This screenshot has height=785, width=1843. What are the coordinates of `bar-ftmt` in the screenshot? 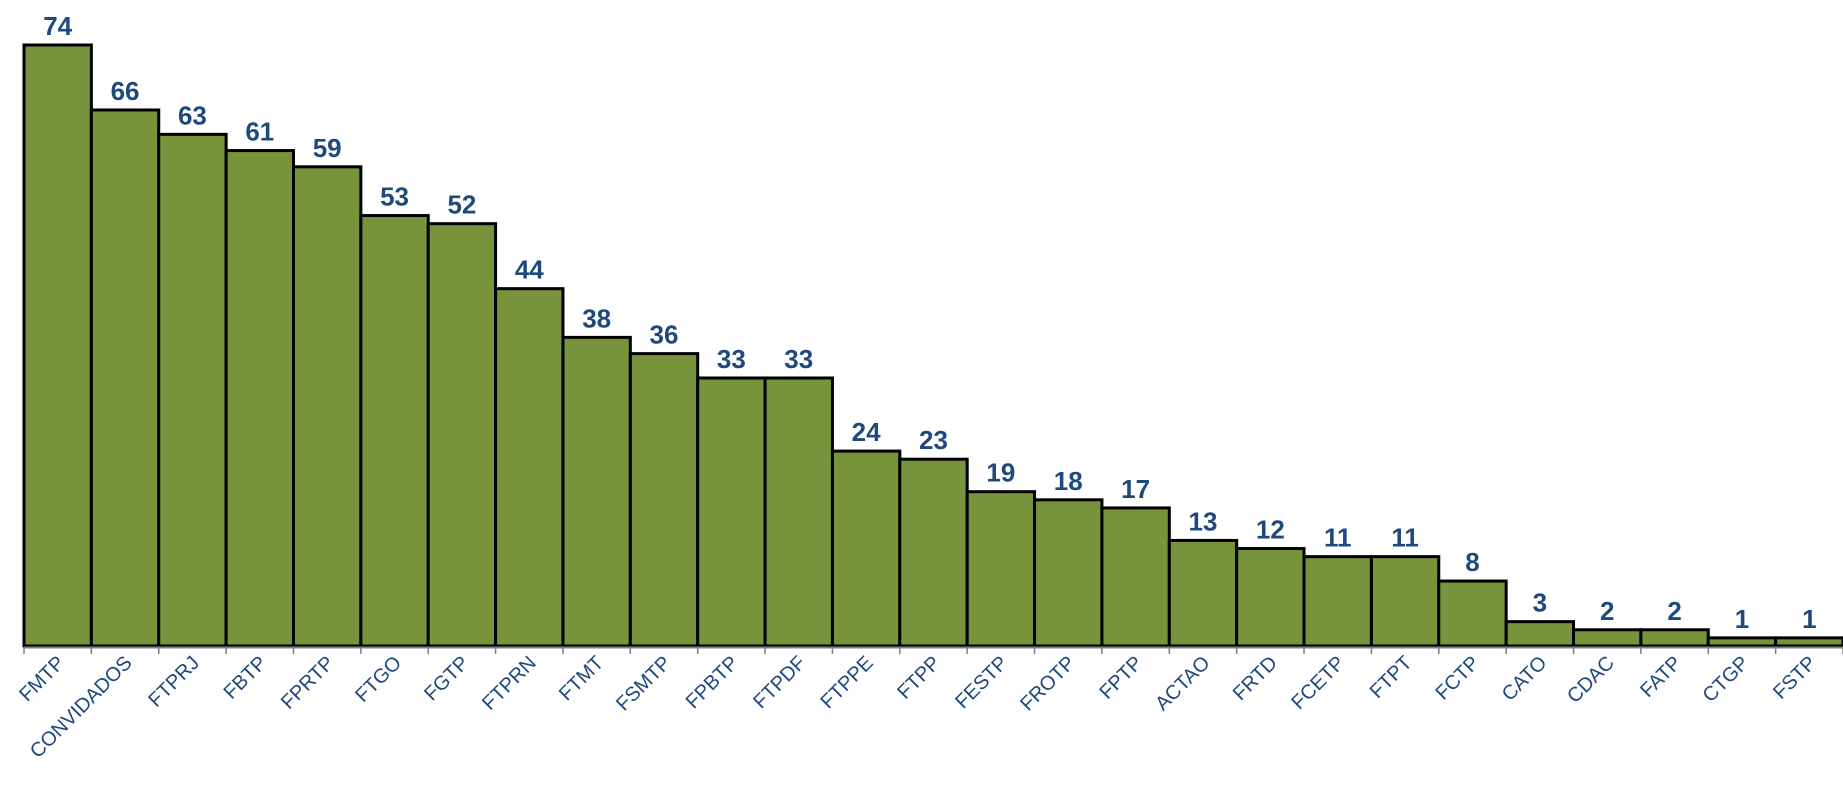 It's located at (596, 491).